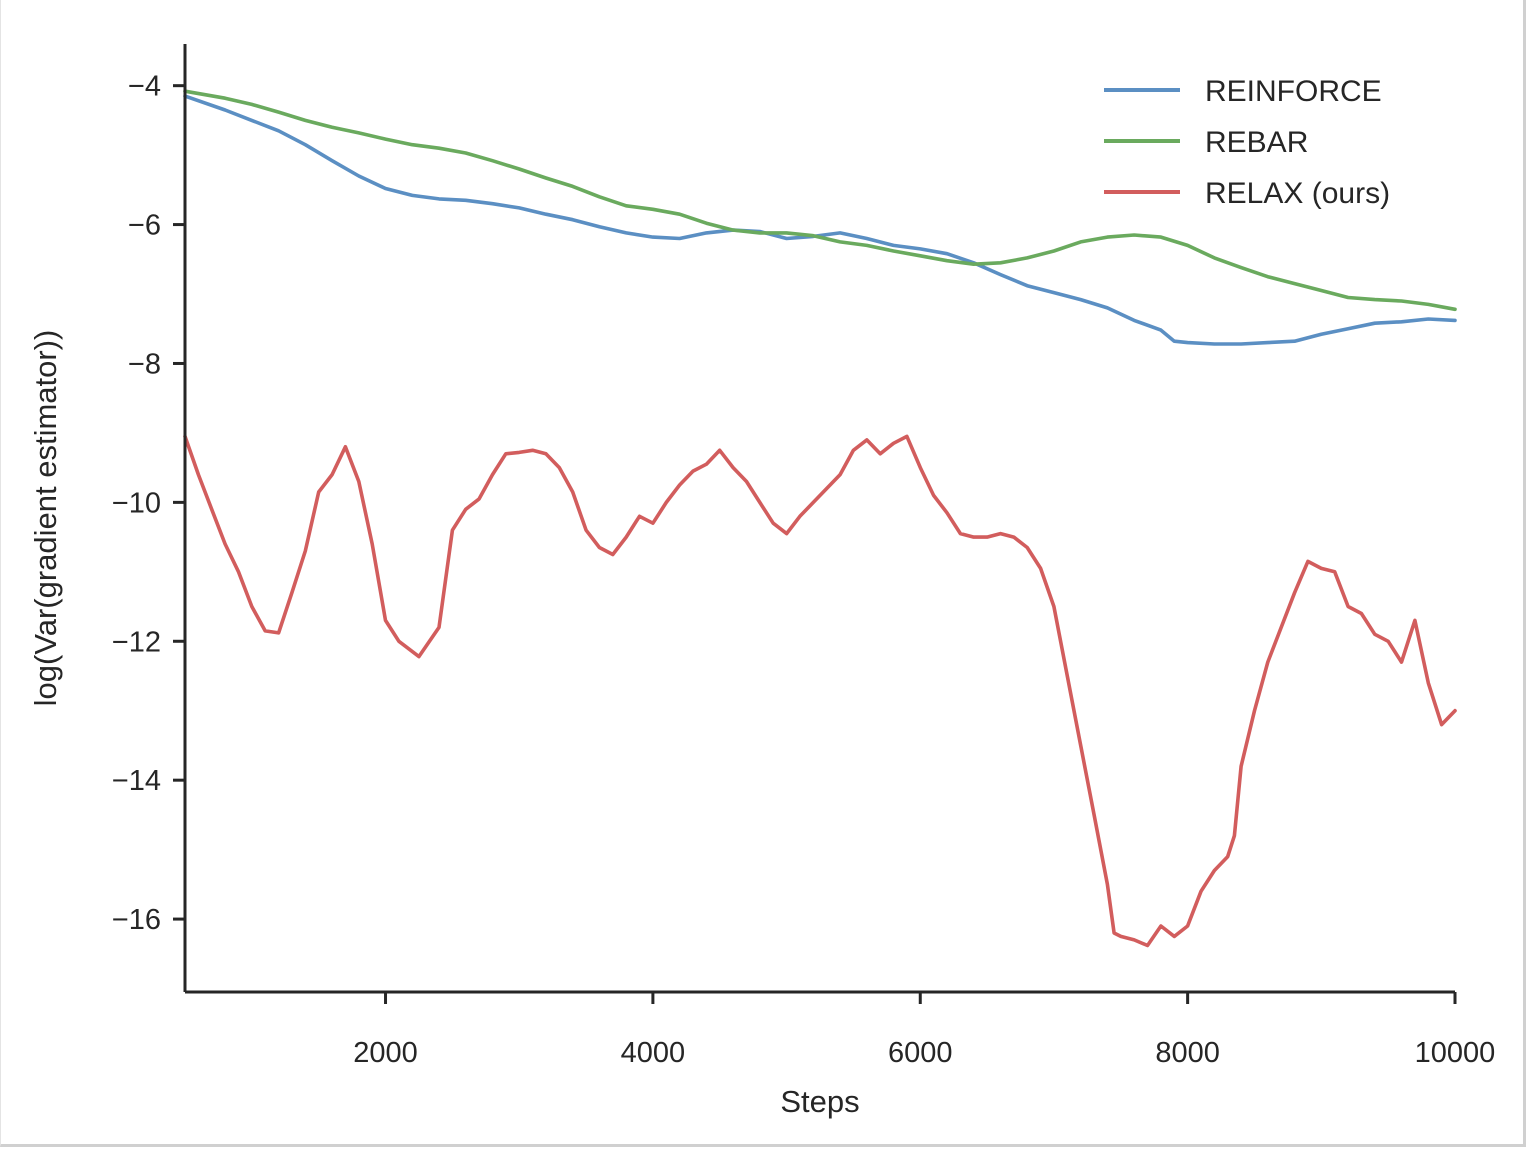  I want to click on y-ticks: −4 −6 −8 −10 −12 −14 −16, so click(148, 503).